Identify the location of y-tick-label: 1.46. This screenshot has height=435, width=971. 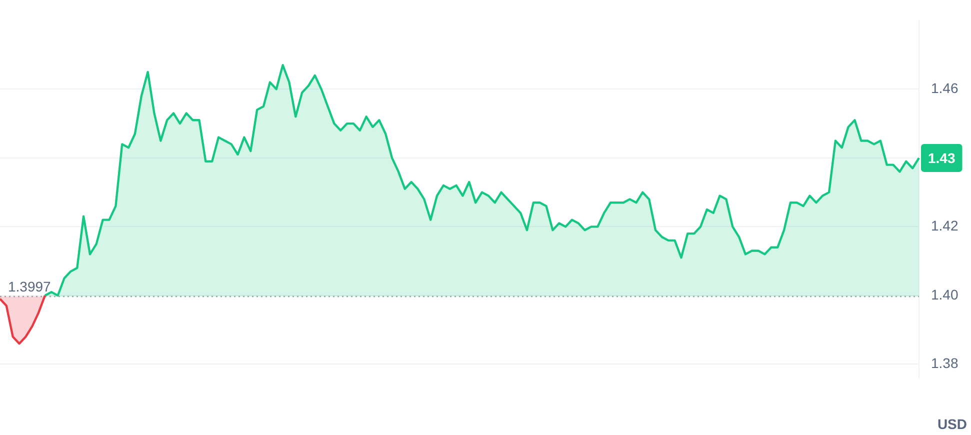
(944, 88).